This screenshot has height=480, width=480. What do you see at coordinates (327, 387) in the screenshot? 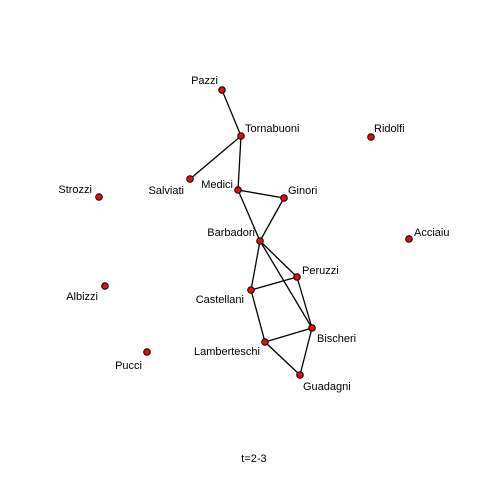
I see `node-label-guadagni: Guadagni` at bounding box center [327, 387].